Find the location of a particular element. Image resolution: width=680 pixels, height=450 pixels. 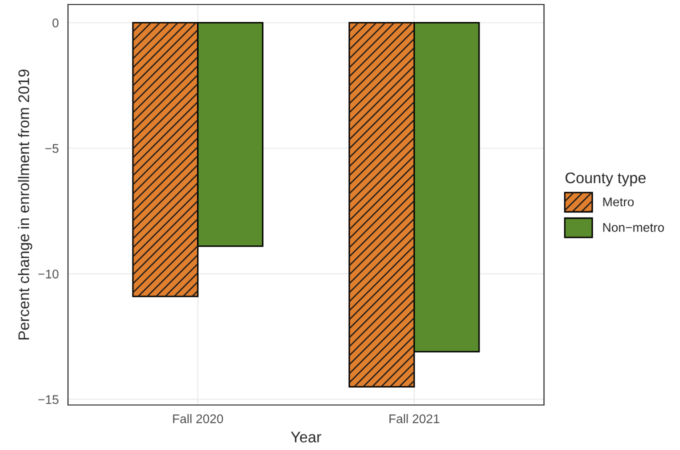

legend-label: Metro is located at coordinates (618, 202).